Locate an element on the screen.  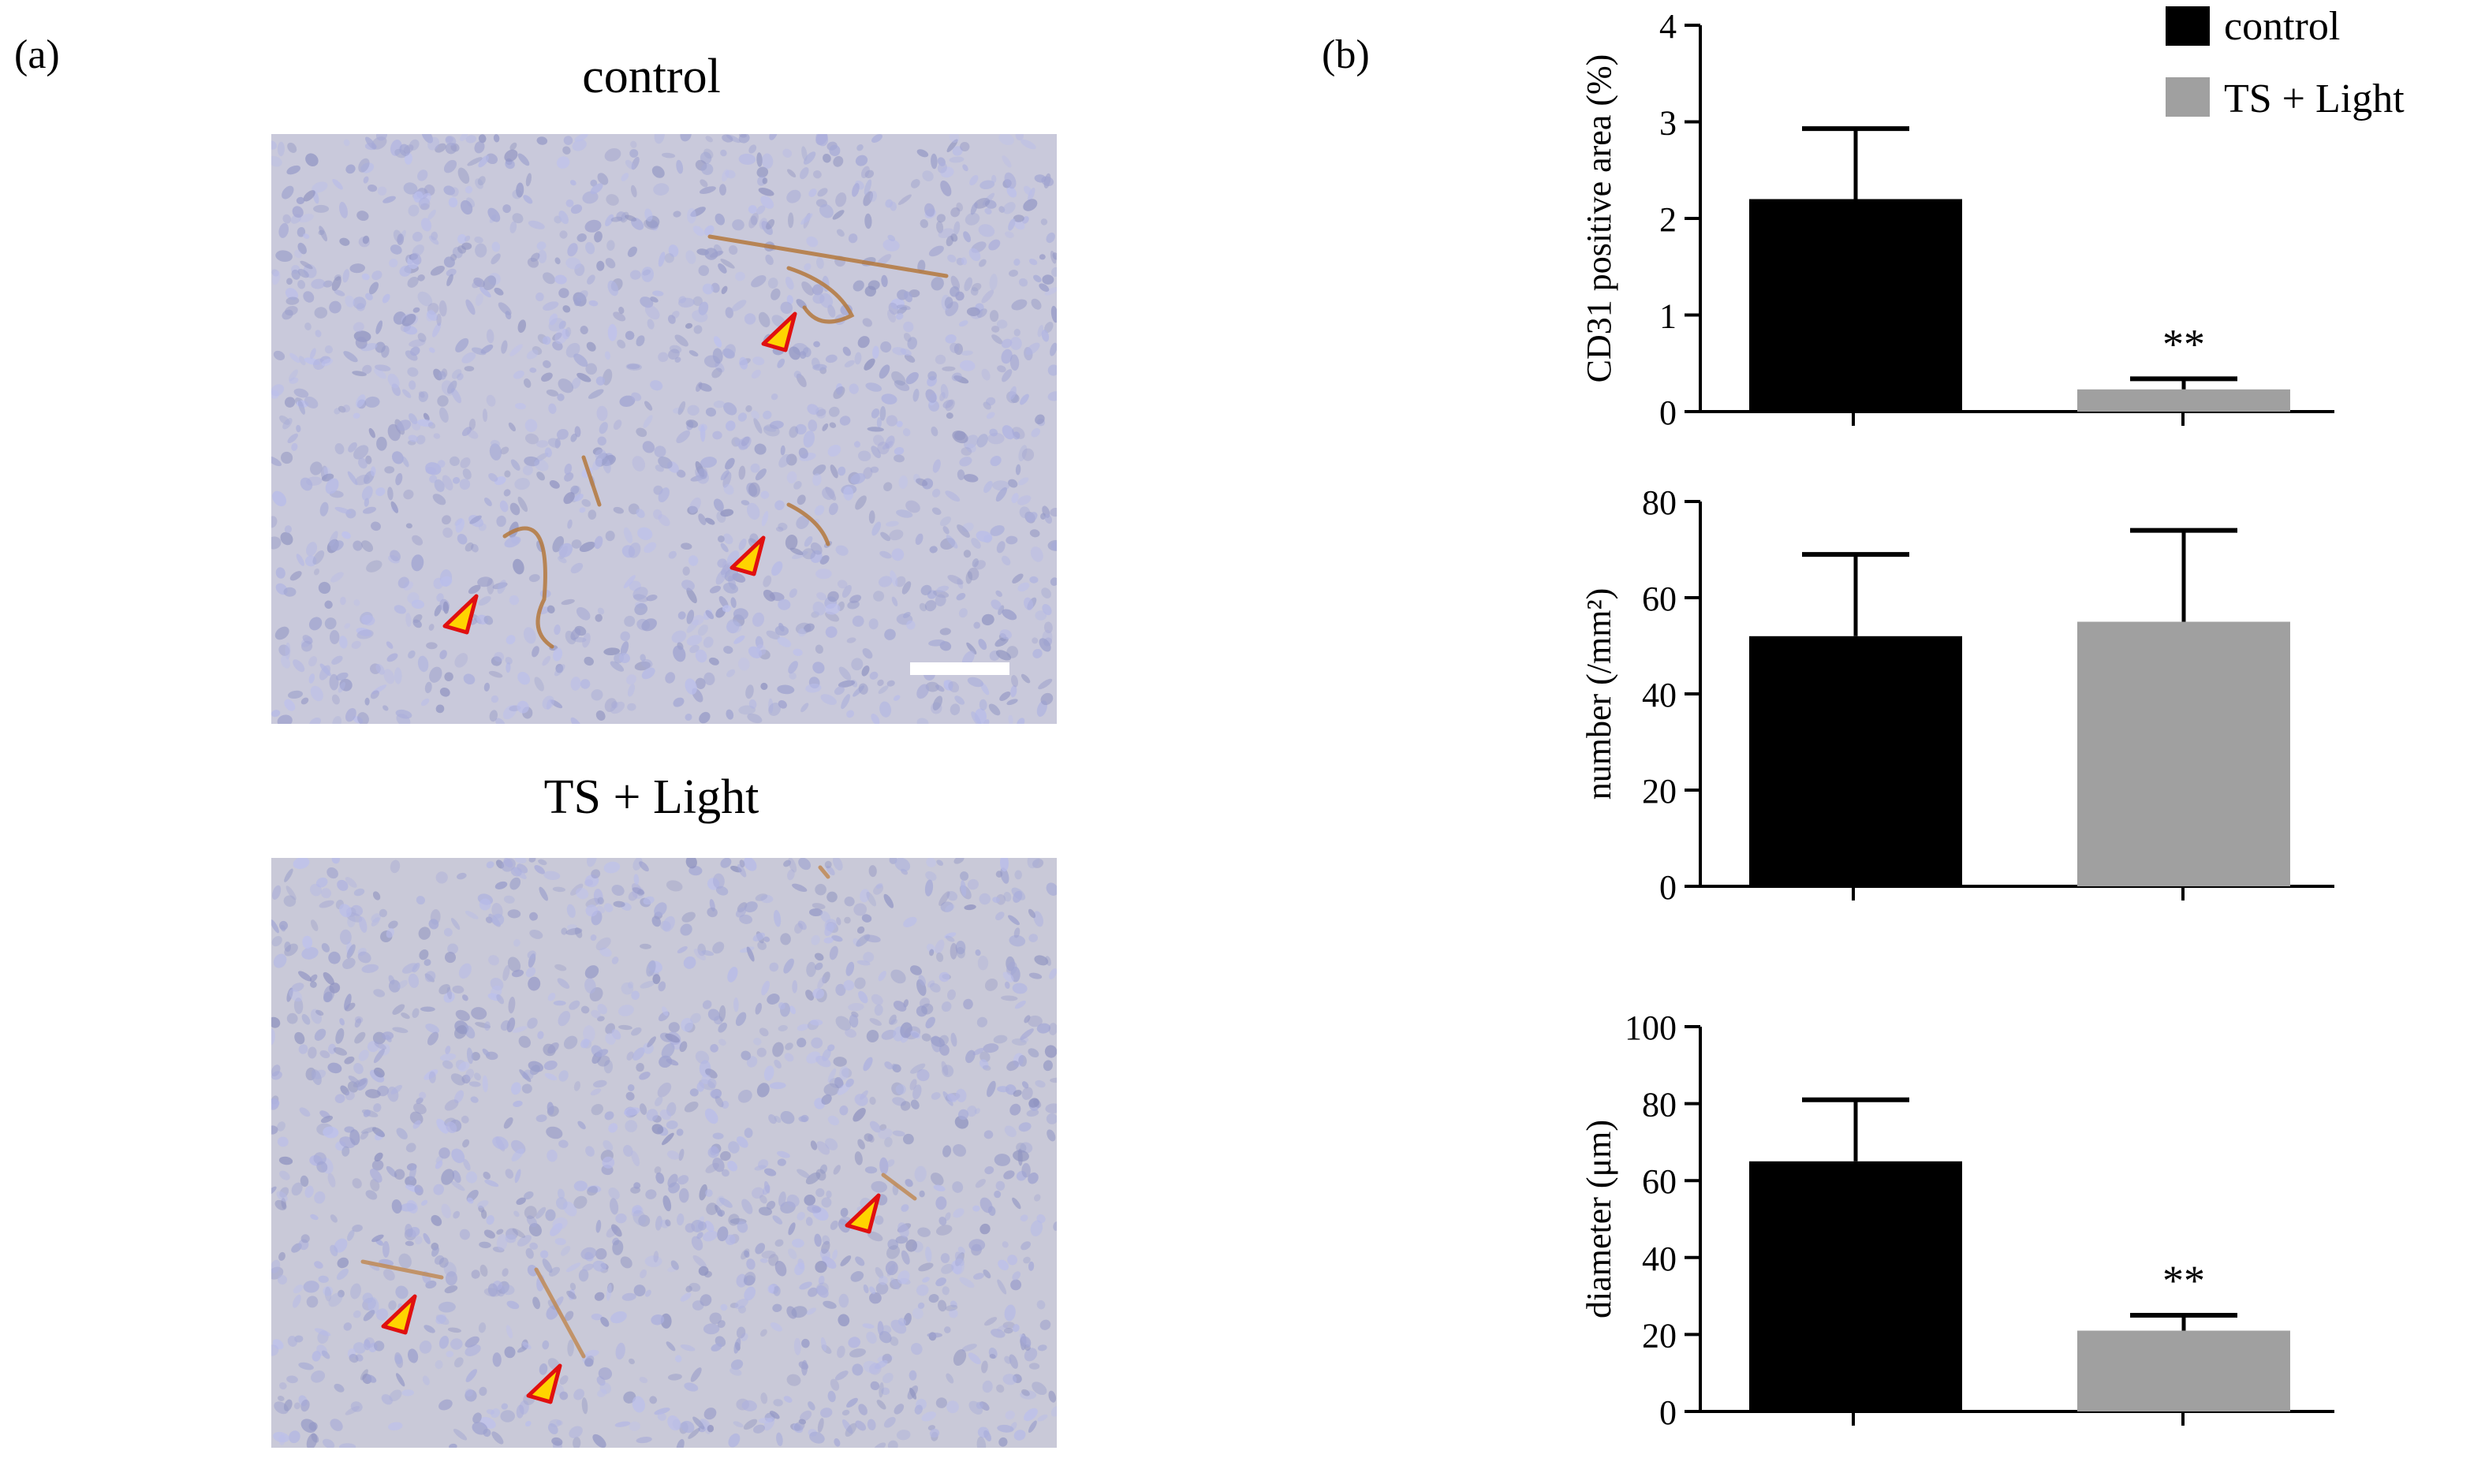
legend-swatch-control is located at coordinates (2188, 26).